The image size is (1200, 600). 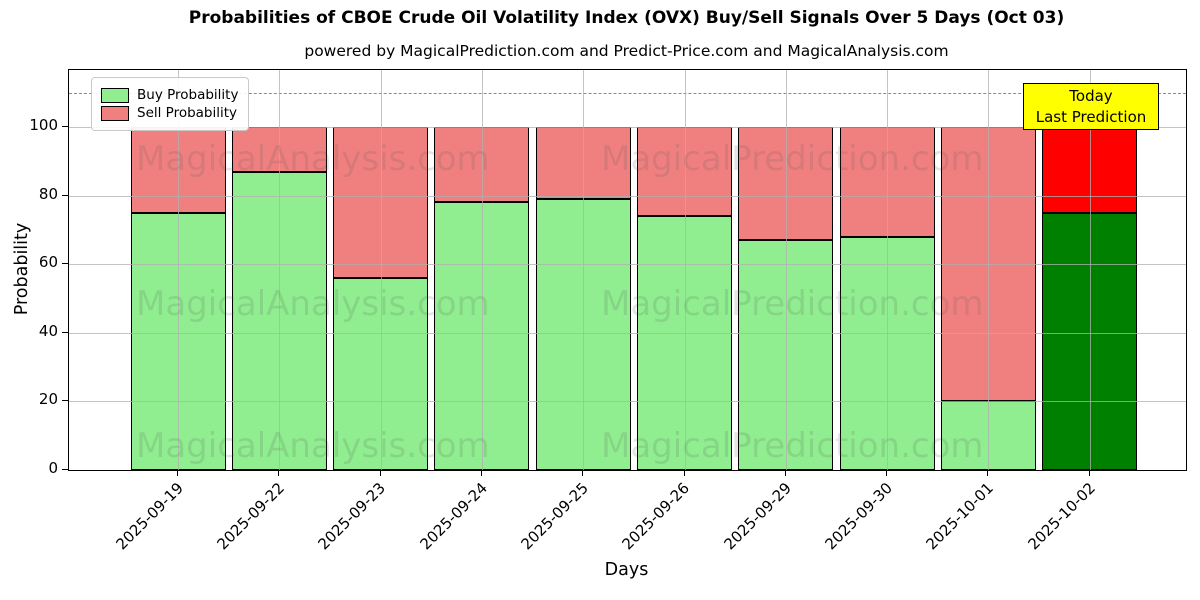 What do you see at coordinates (48, 262) in the screenshot?
I see `y-tick-label: 60` at bounding box center [48, 262].